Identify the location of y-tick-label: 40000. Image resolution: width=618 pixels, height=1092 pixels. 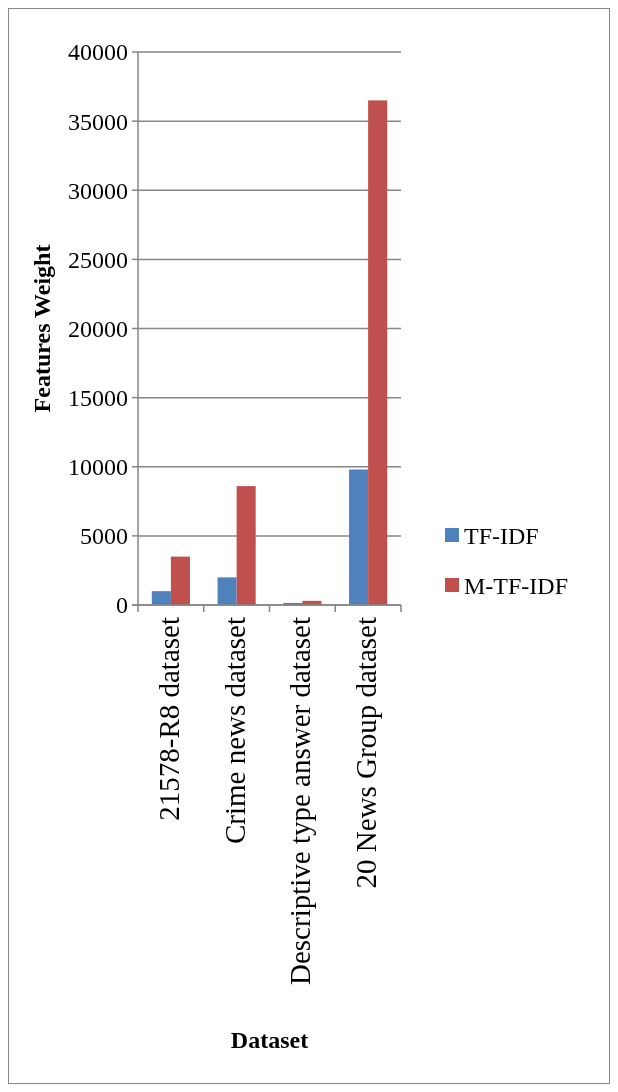
(98, 52).